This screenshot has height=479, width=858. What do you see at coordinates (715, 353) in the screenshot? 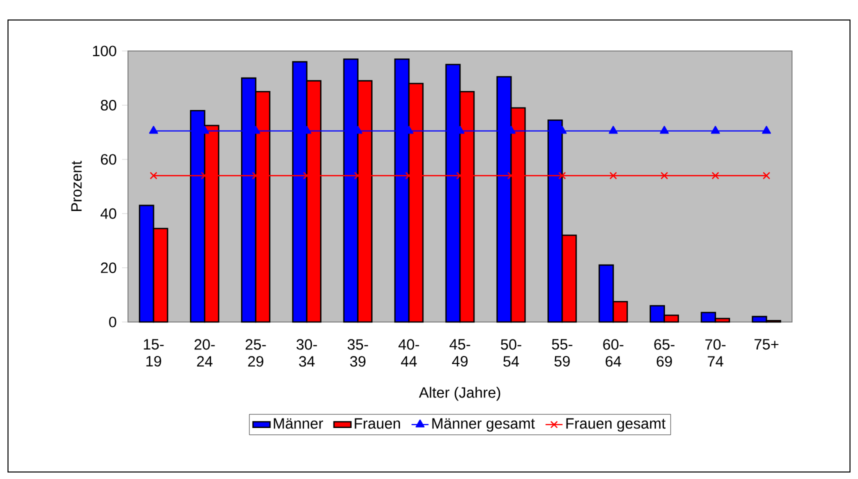
I see `x-tick-label: 70-74` at bounding box center [715, 353].